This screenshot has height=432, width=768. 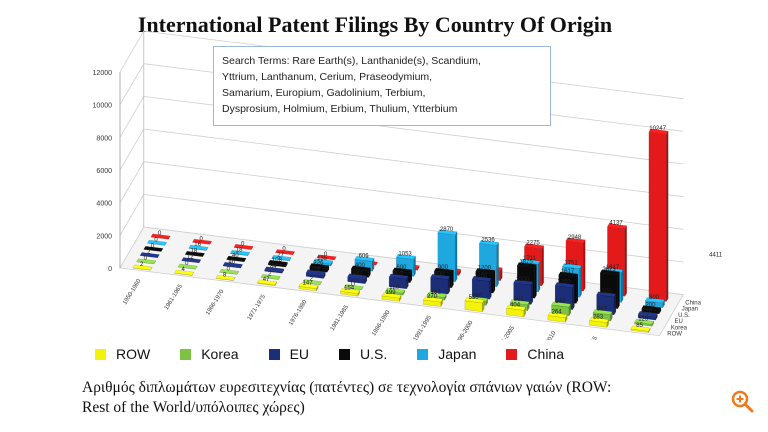 What do you see at coordinates (690, 310) in the screenshot?
I see `depth-label: Japan` at bounding box center [690, 310].